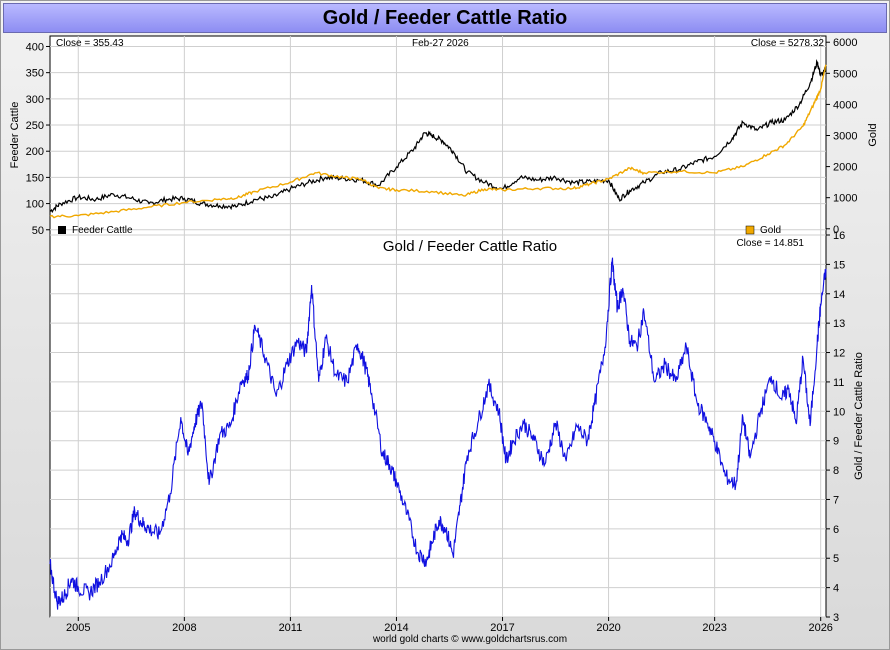 The width and height of the screenshot is (890, 650). I want to click on upper-left-tick-label: 400, so click(35, 47).